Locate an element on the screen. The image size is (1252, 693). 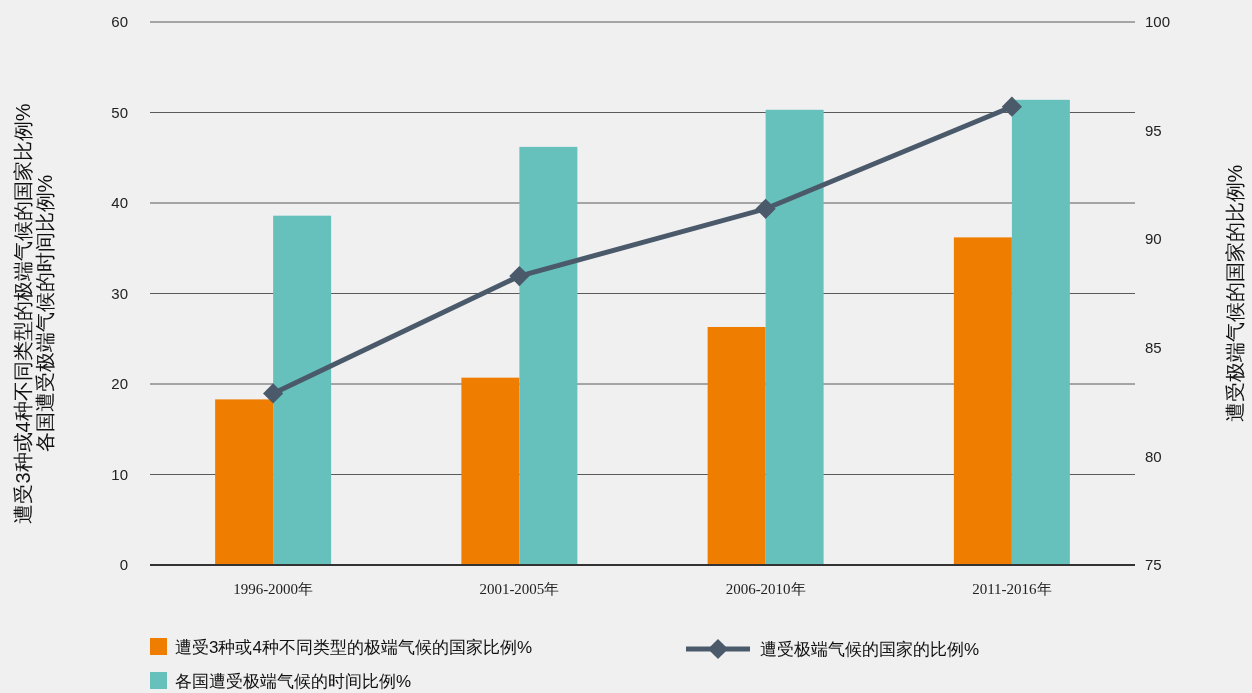
y-tick-label: 30 is located at coordinates (119, 293).